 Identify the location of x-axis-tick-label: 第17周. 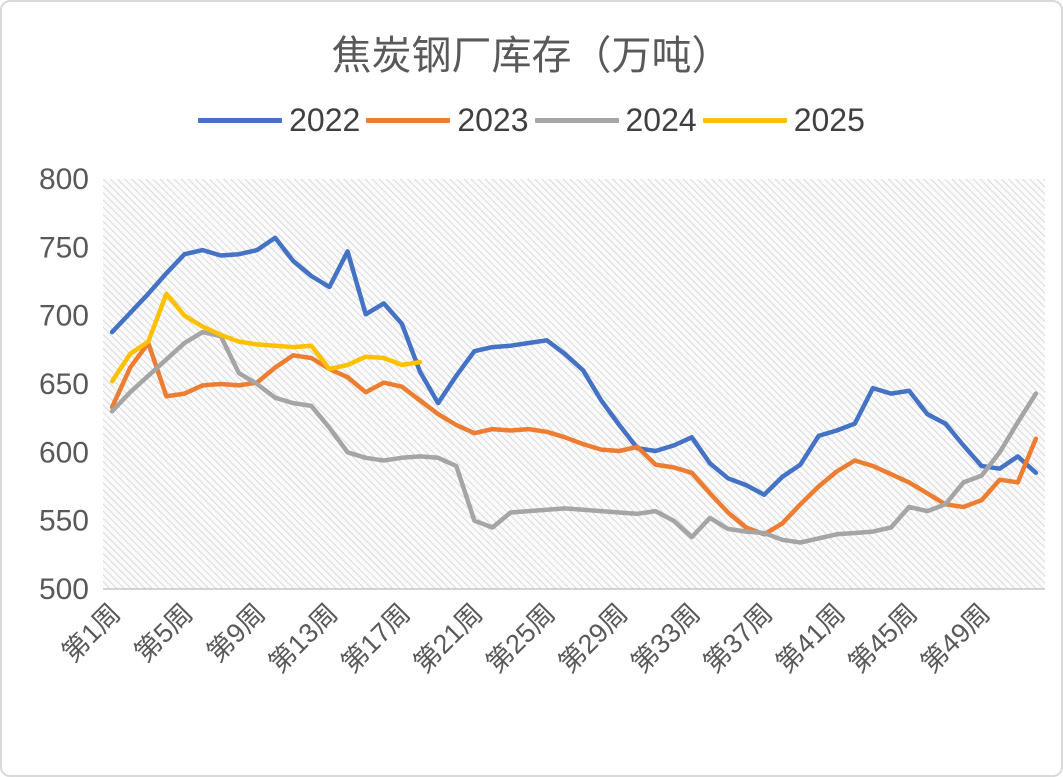
(375, 638).